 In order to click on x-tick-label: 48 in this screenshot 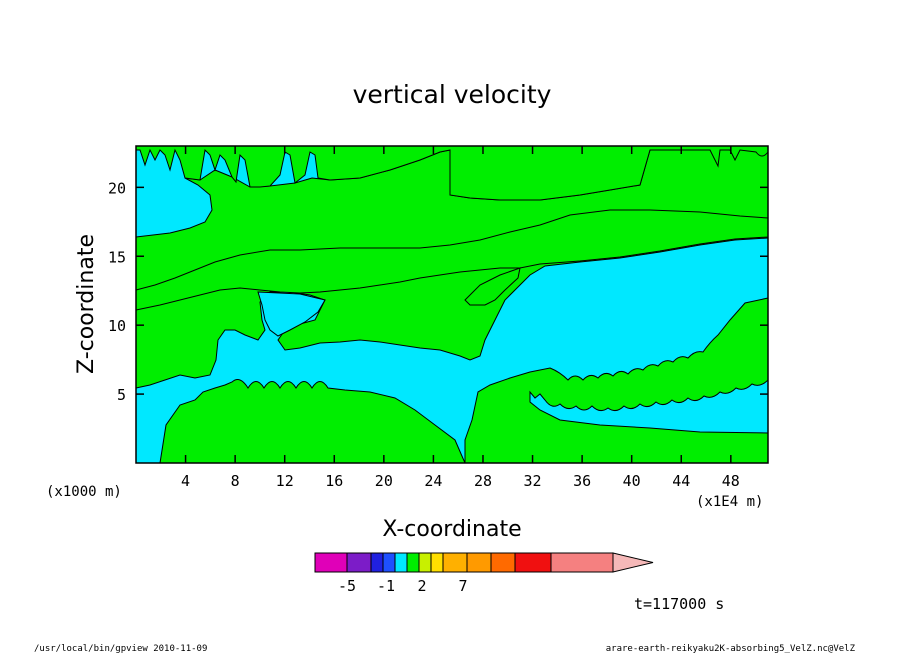, I will do `click(731, 481)`.